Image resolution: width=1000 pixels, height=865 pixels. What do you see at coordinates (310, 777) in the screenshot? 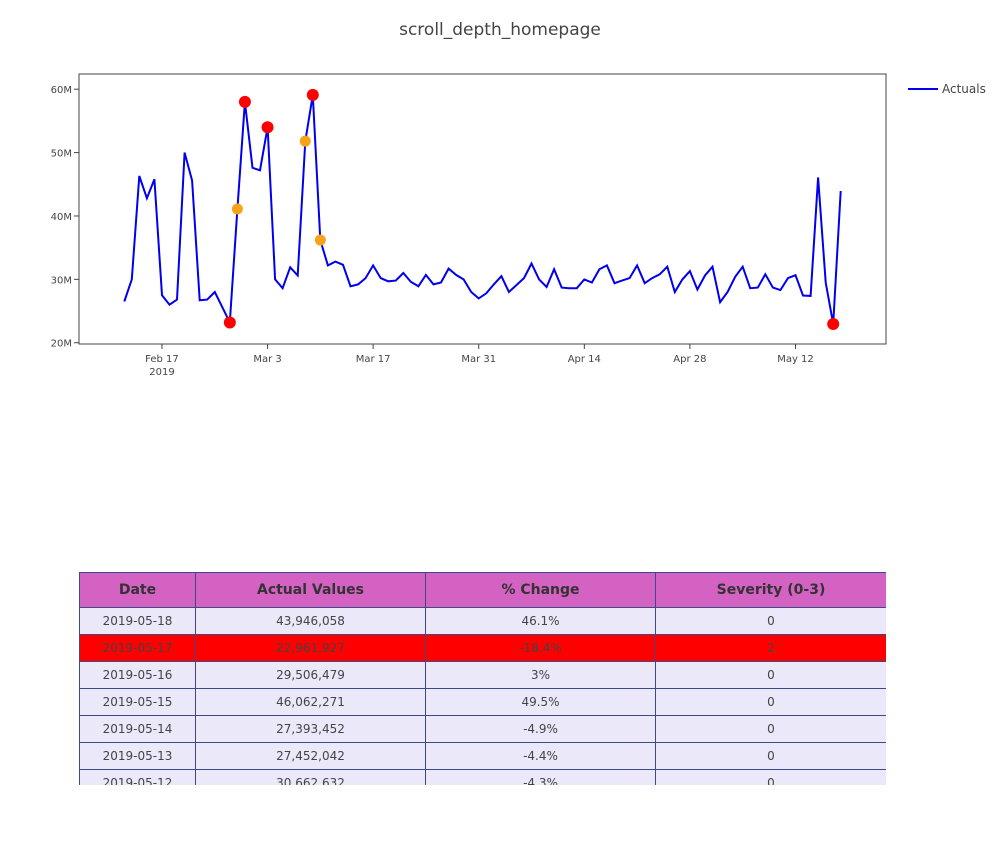
I see `cell-actual: 30,662,632` at bounding box center [310, 777].